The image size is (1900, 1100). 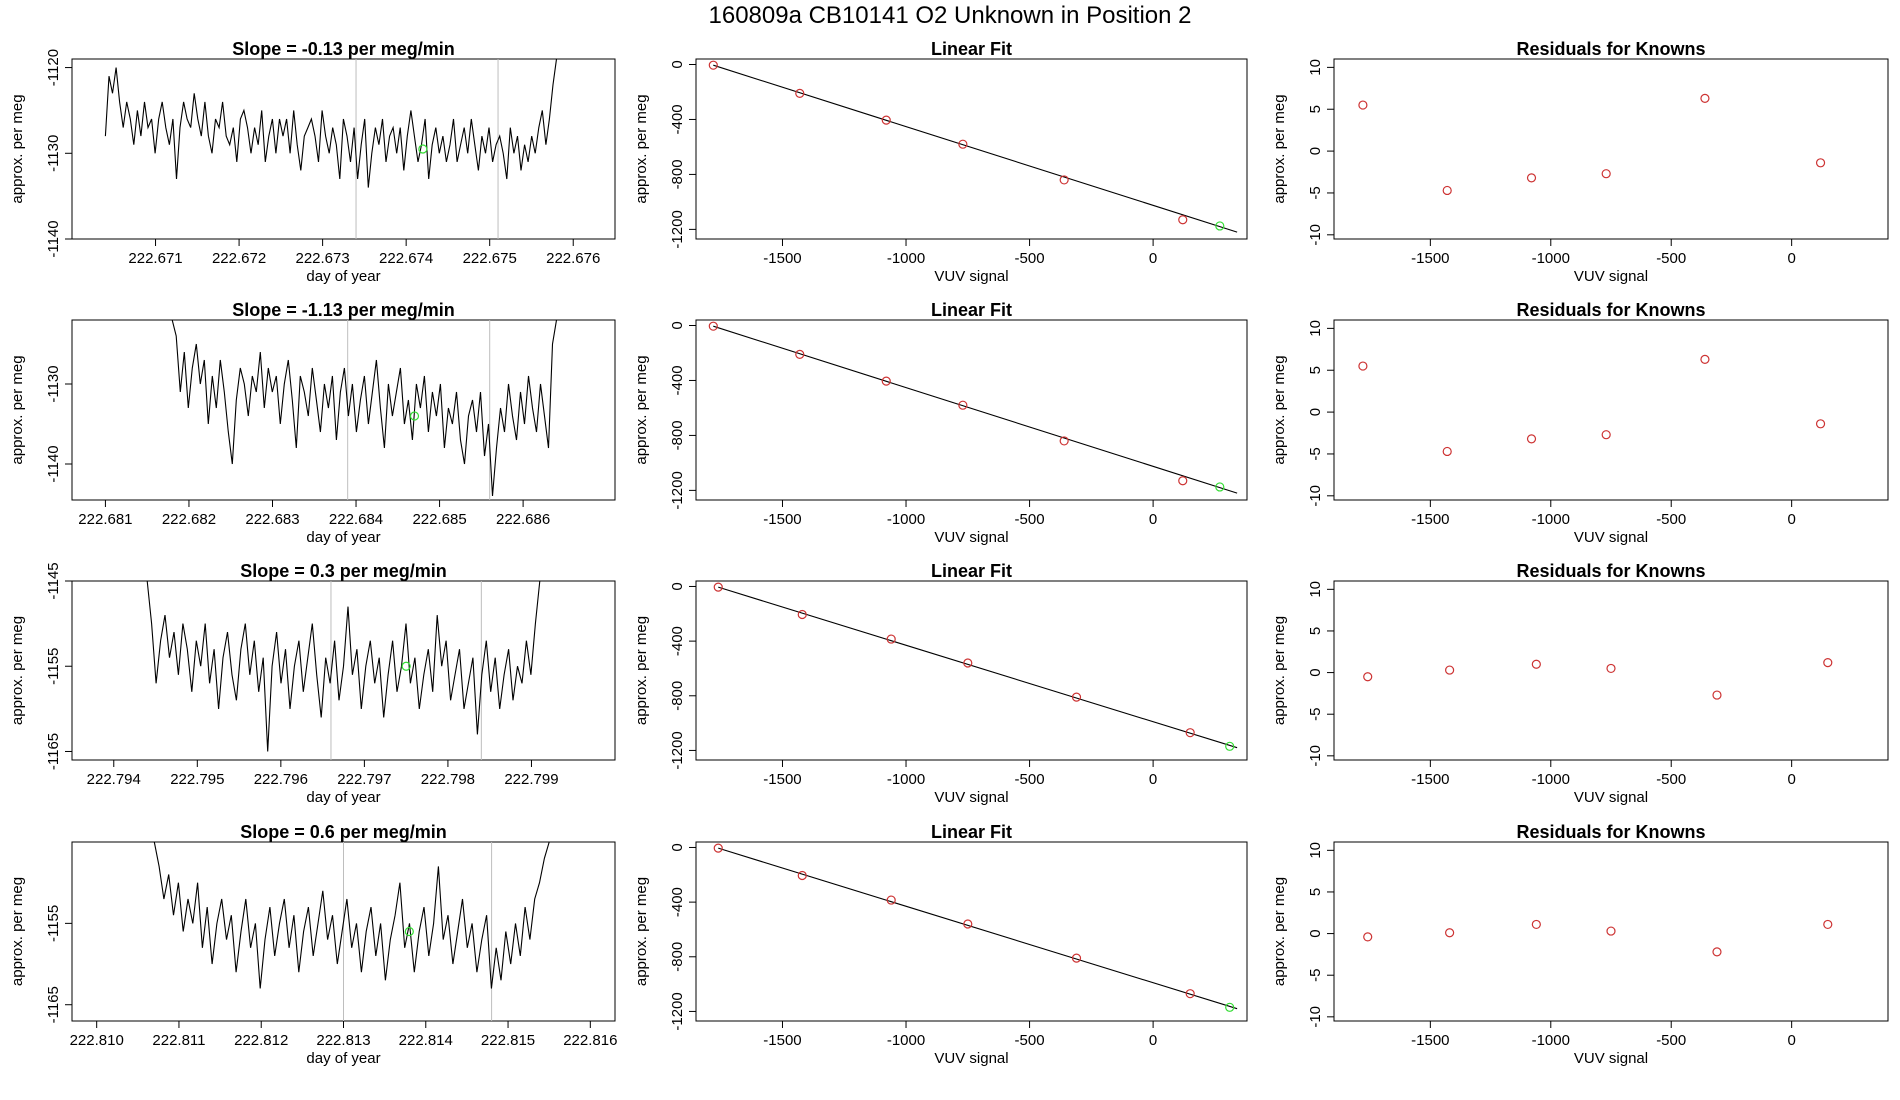 What do you see at coordinates (978, 667) in the screenshot?
I see `fit-line` at bounding box center [978, 667].